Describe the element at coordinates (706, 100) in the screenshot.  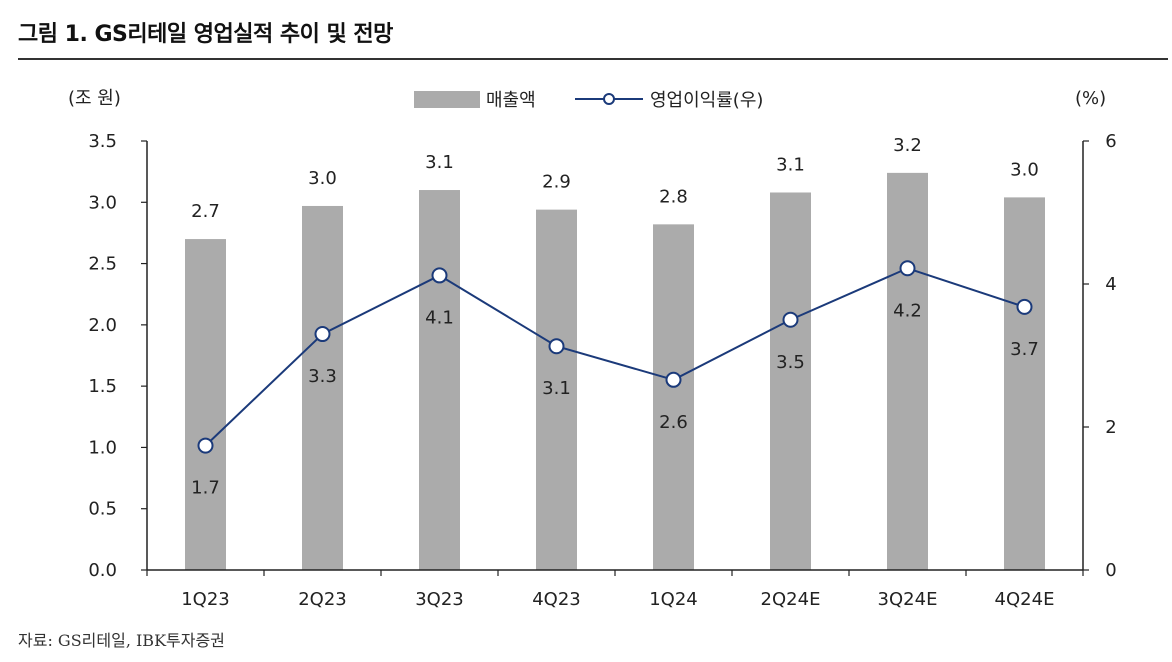
I see `legend-line-label: 영업이익률(우)` at that location.